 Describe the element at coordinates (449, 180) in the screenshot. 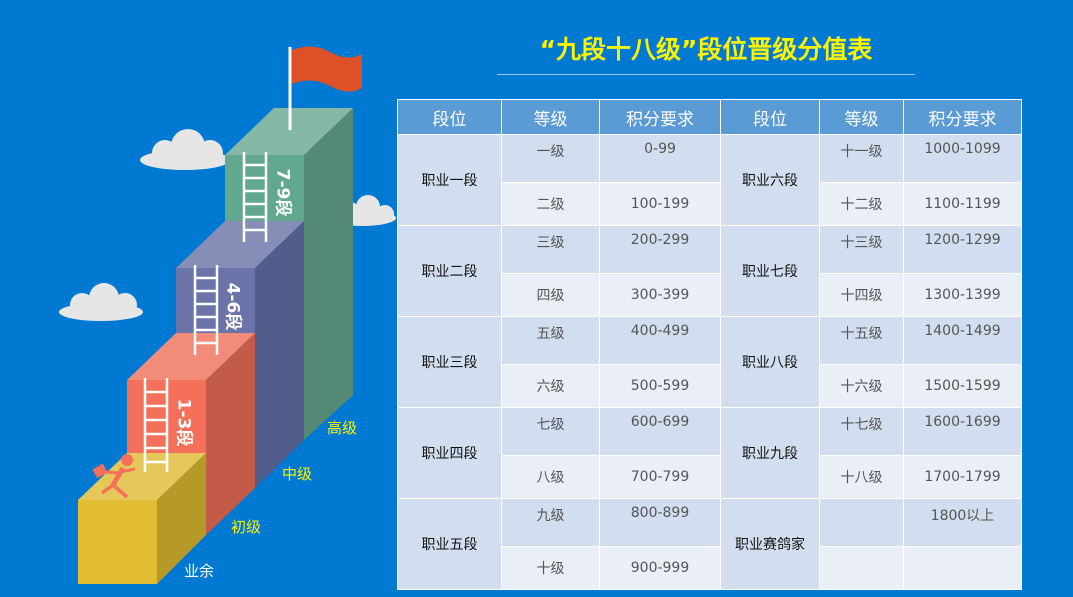

I see `segment-cell: 职业一段` at that location.